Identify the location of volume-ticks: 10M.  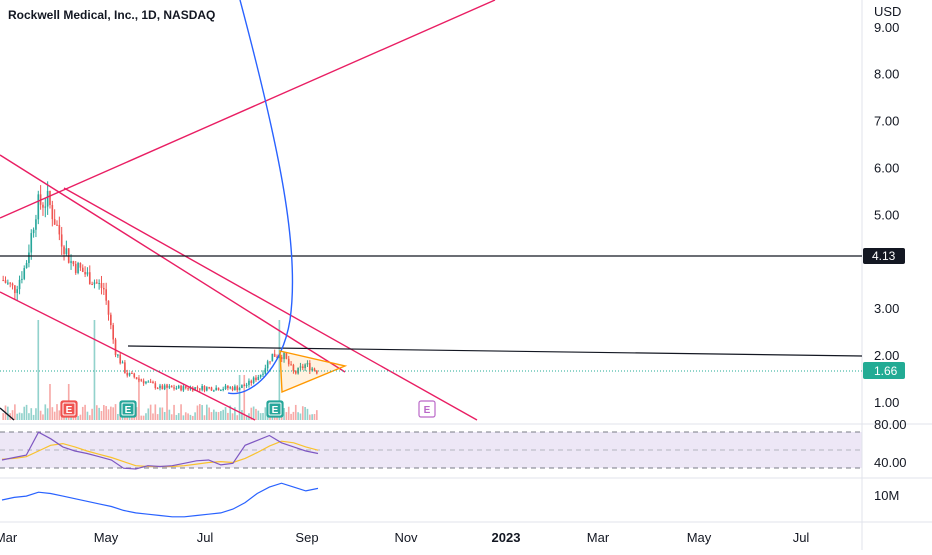
(886, 495).